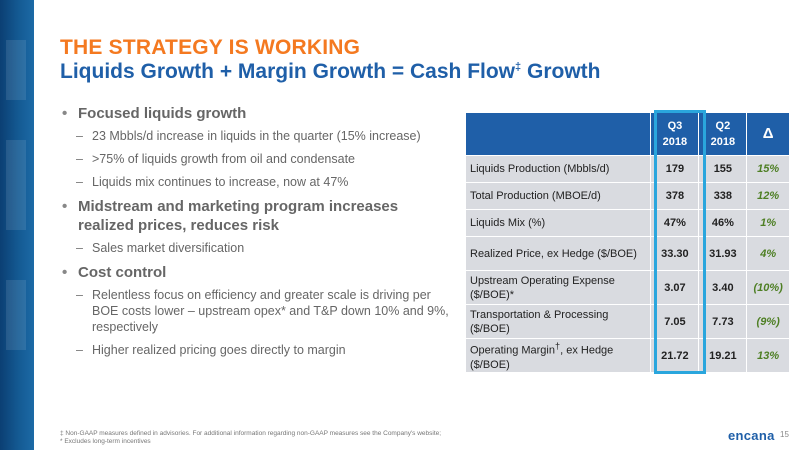  What do you see at coordinates (558, 253) in the screenshot?
I see `row-label: Realized Price, ex Hedge ($/BOE)` at bounding box center [558, 253].